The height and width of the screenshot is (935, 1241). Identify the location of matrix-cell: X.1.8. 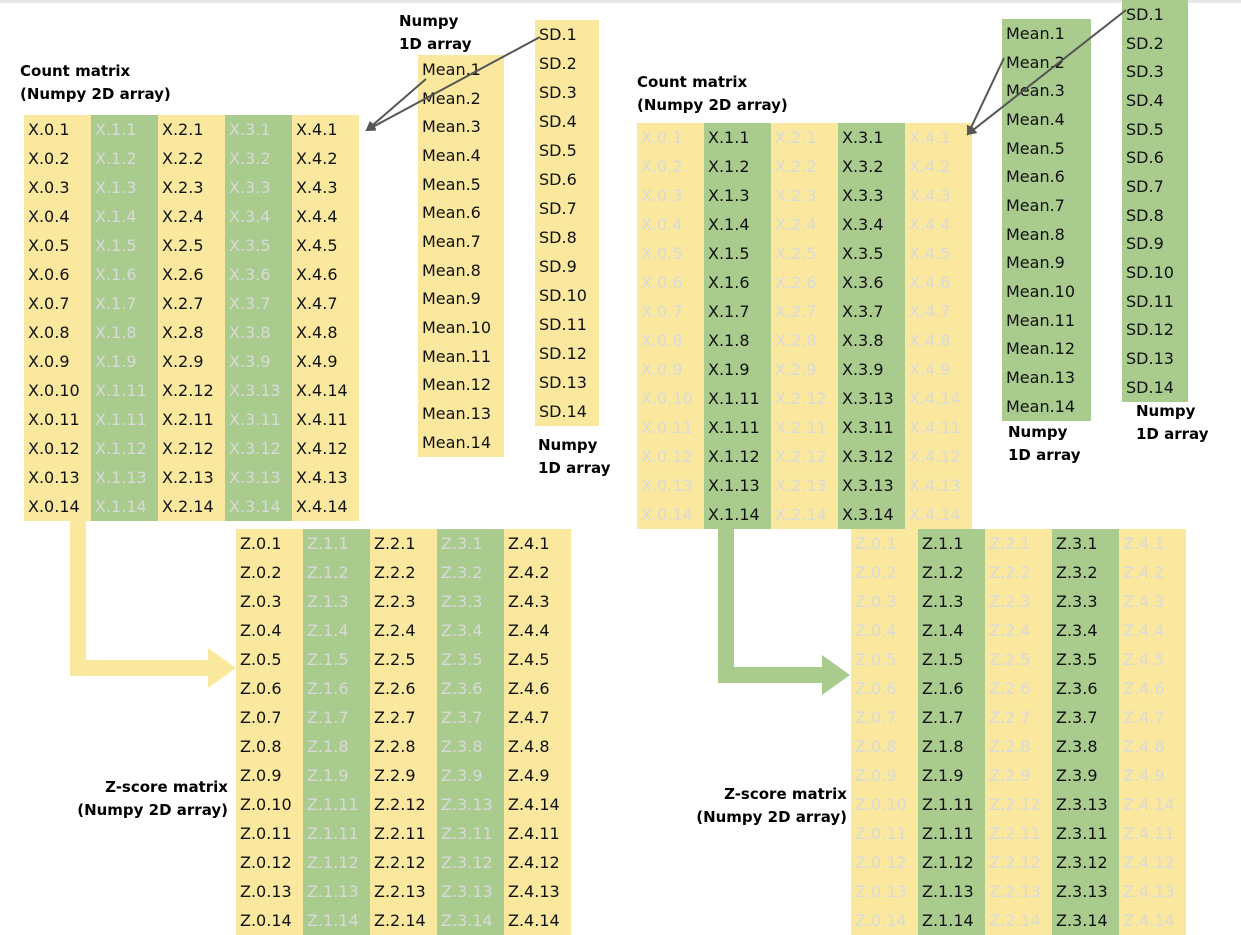
(124, 332).